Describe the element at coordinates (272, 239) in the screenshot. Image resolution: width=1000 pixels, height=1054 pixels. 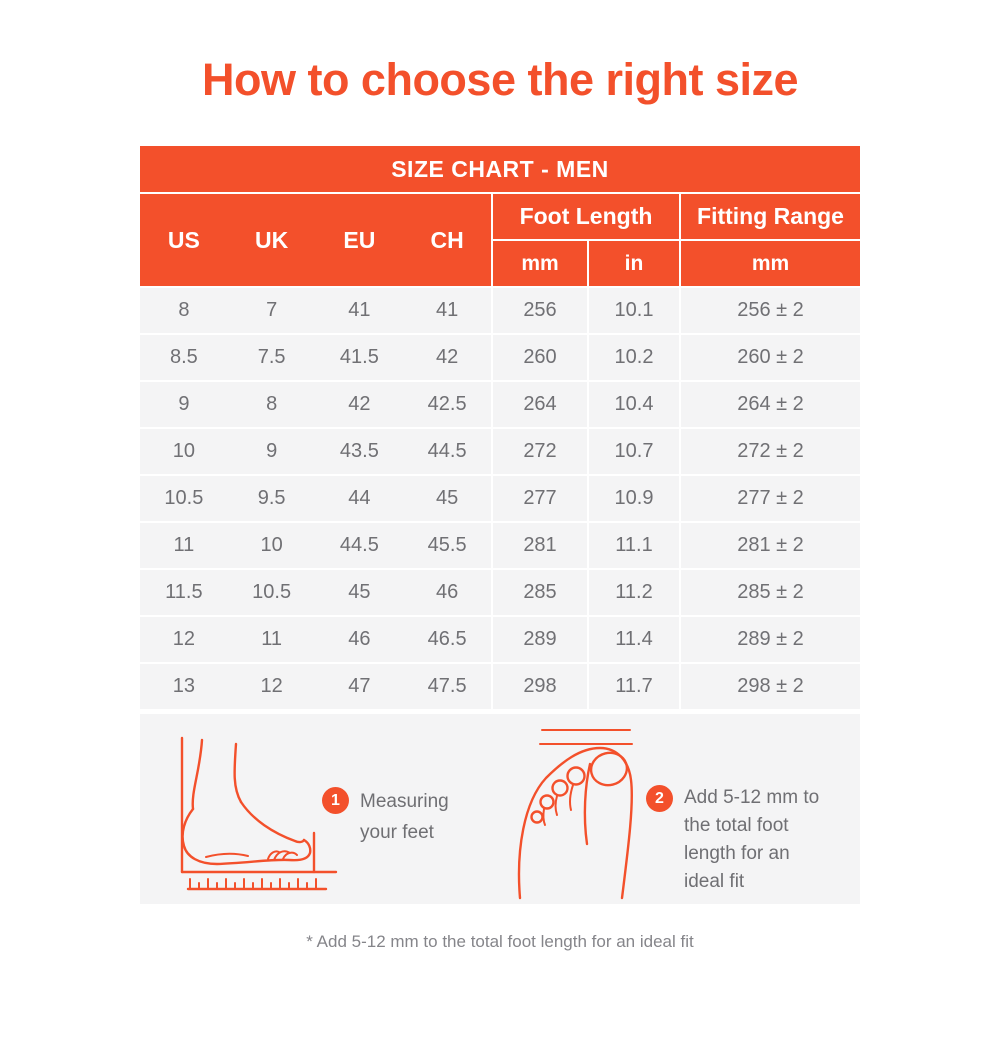
I see `col-header-uk: UK` at that location.